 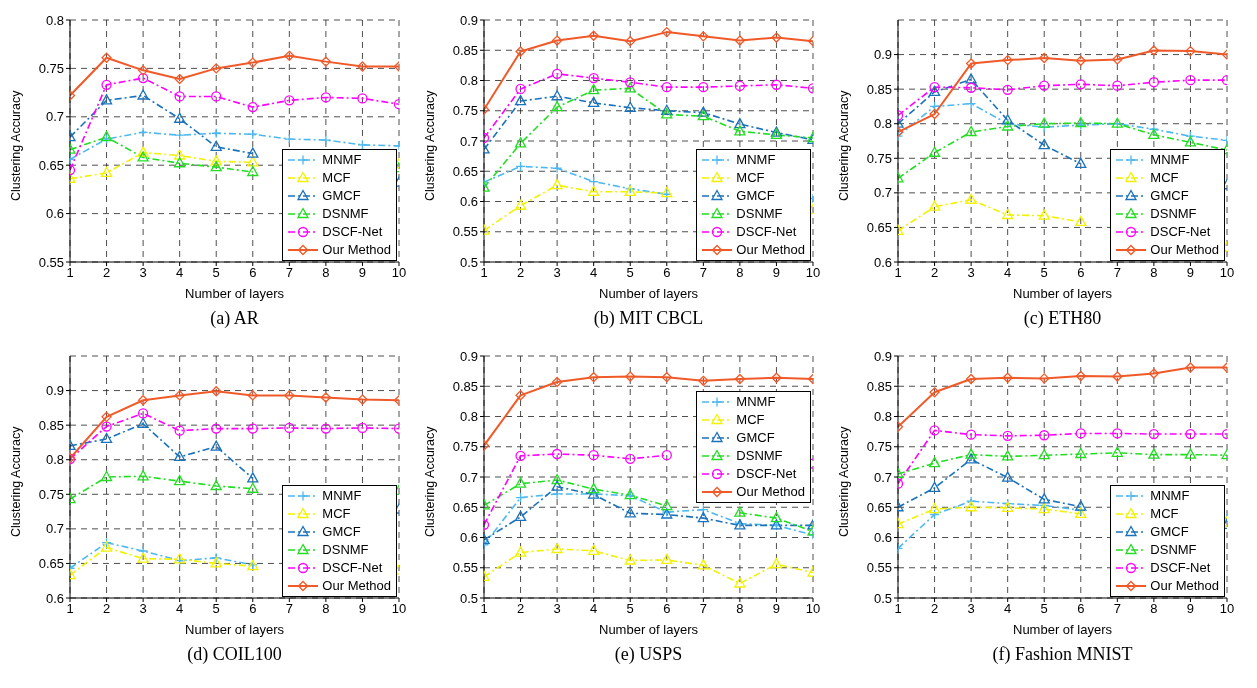 What do you see at coordinates (934, 273) in the screenshot?
I see `x-tick-label: 2` at bounding box center [934, 273].